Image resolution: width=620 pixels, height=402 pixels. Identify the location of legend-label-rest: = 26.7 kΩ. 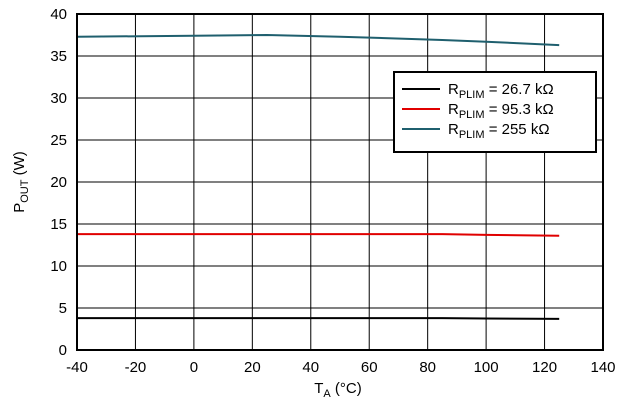
(519, 89).